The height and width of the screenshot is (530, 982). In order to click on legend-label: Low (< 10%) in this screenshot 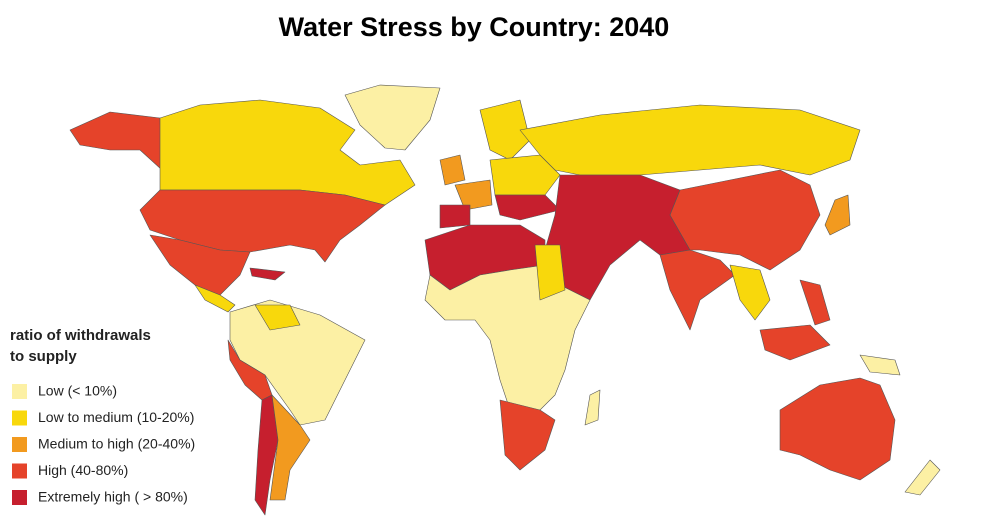, I will do `click(77, 391)`.